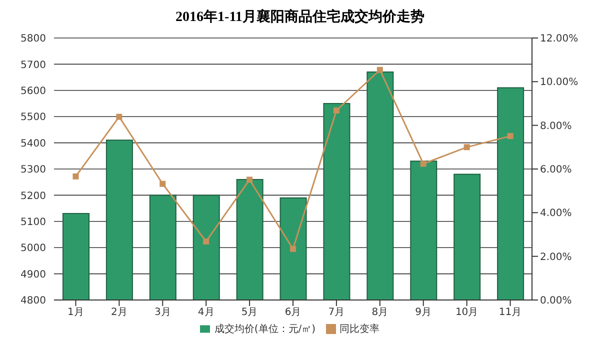 The height and width of the screenshot is (349, 600). What do you see at coordinates (466, 312) in the screenshot?
I see `x-tick-label: 10月` at bounding box center [466, 312].